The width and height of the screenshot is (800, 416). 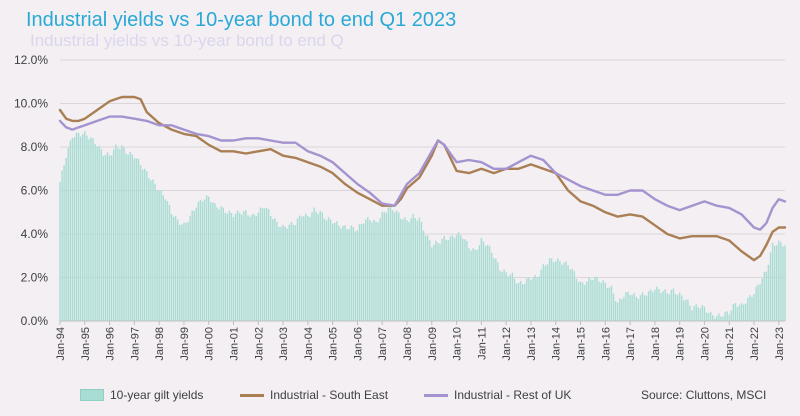 I want to click on legend-label-south-east: Industrial - South East, so click(x=329, y=395).